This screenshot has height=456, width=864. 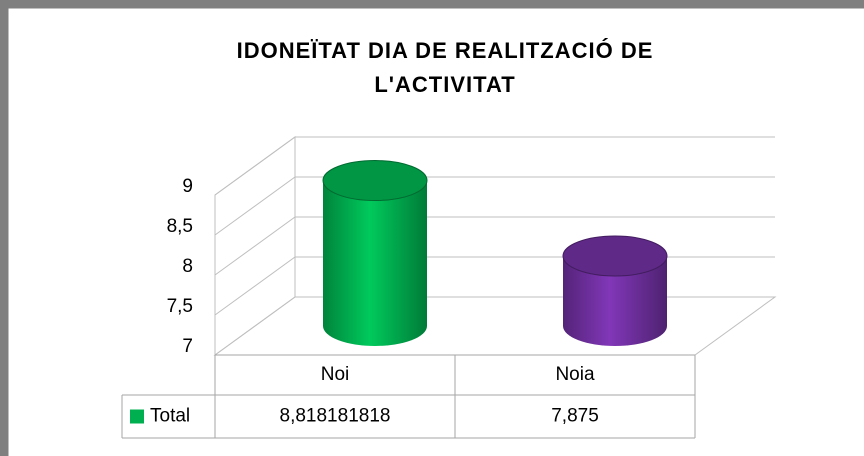 I want to click on y-tick-label: 9, so click(x=187, y=186).